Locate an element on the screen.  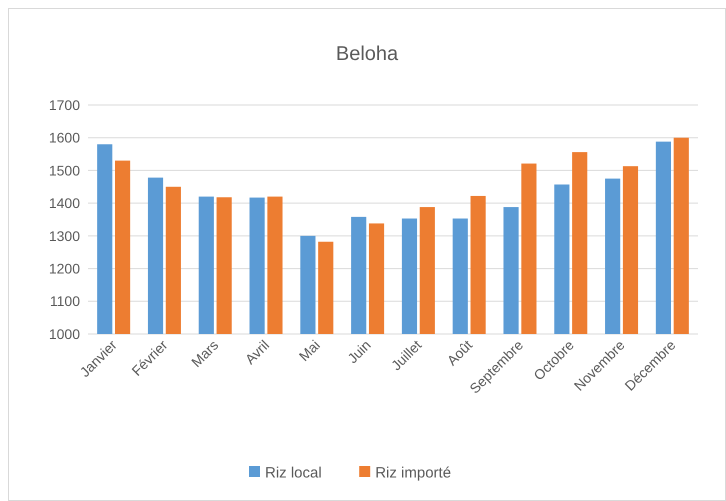
y-tick-label: 1600 is located at coordinates (64, 138).